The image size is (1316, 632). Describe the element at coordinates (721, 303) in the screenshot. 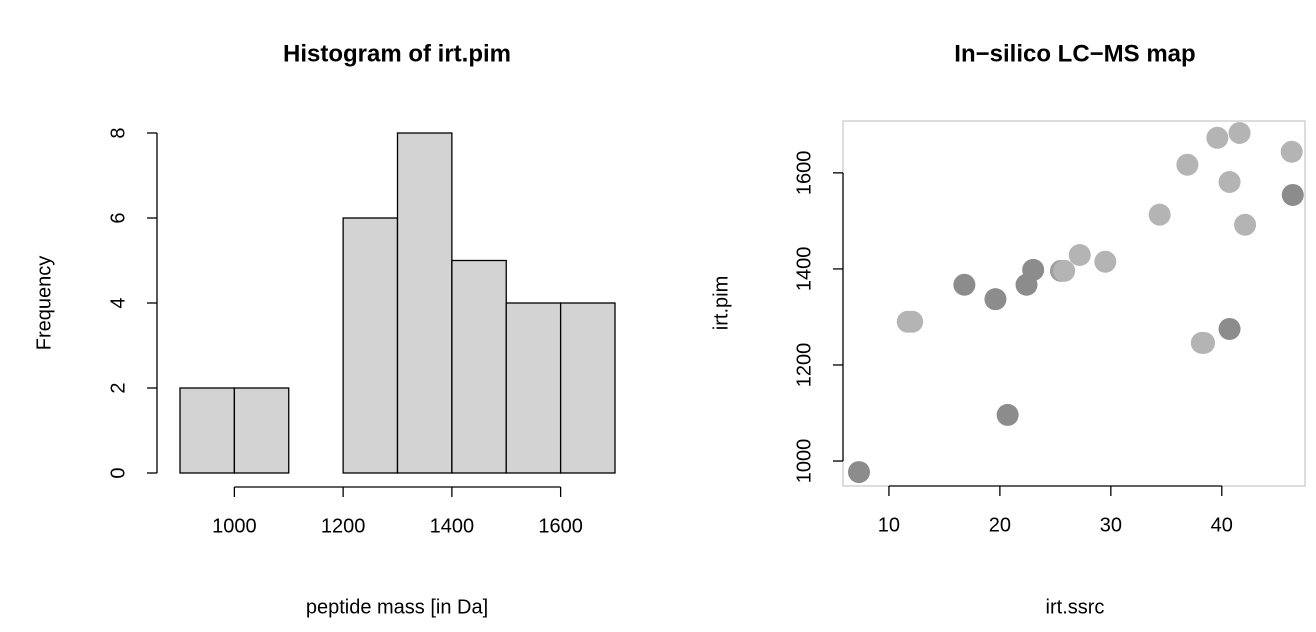

I see `y-axis-label: irt.pim` at that location.